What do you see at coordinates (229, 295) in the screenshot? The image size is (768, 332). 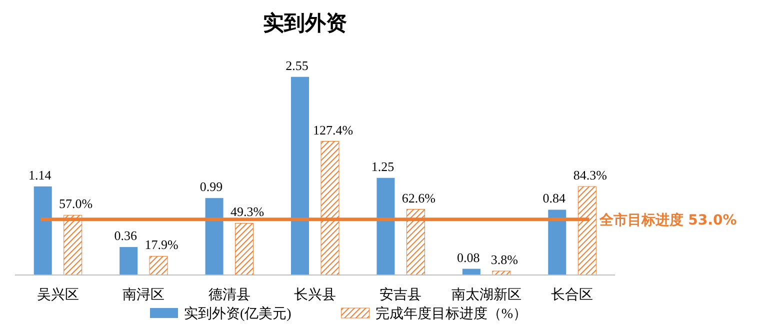 I see `x-tick-label: 德清县` at bounding box center [229, 295].